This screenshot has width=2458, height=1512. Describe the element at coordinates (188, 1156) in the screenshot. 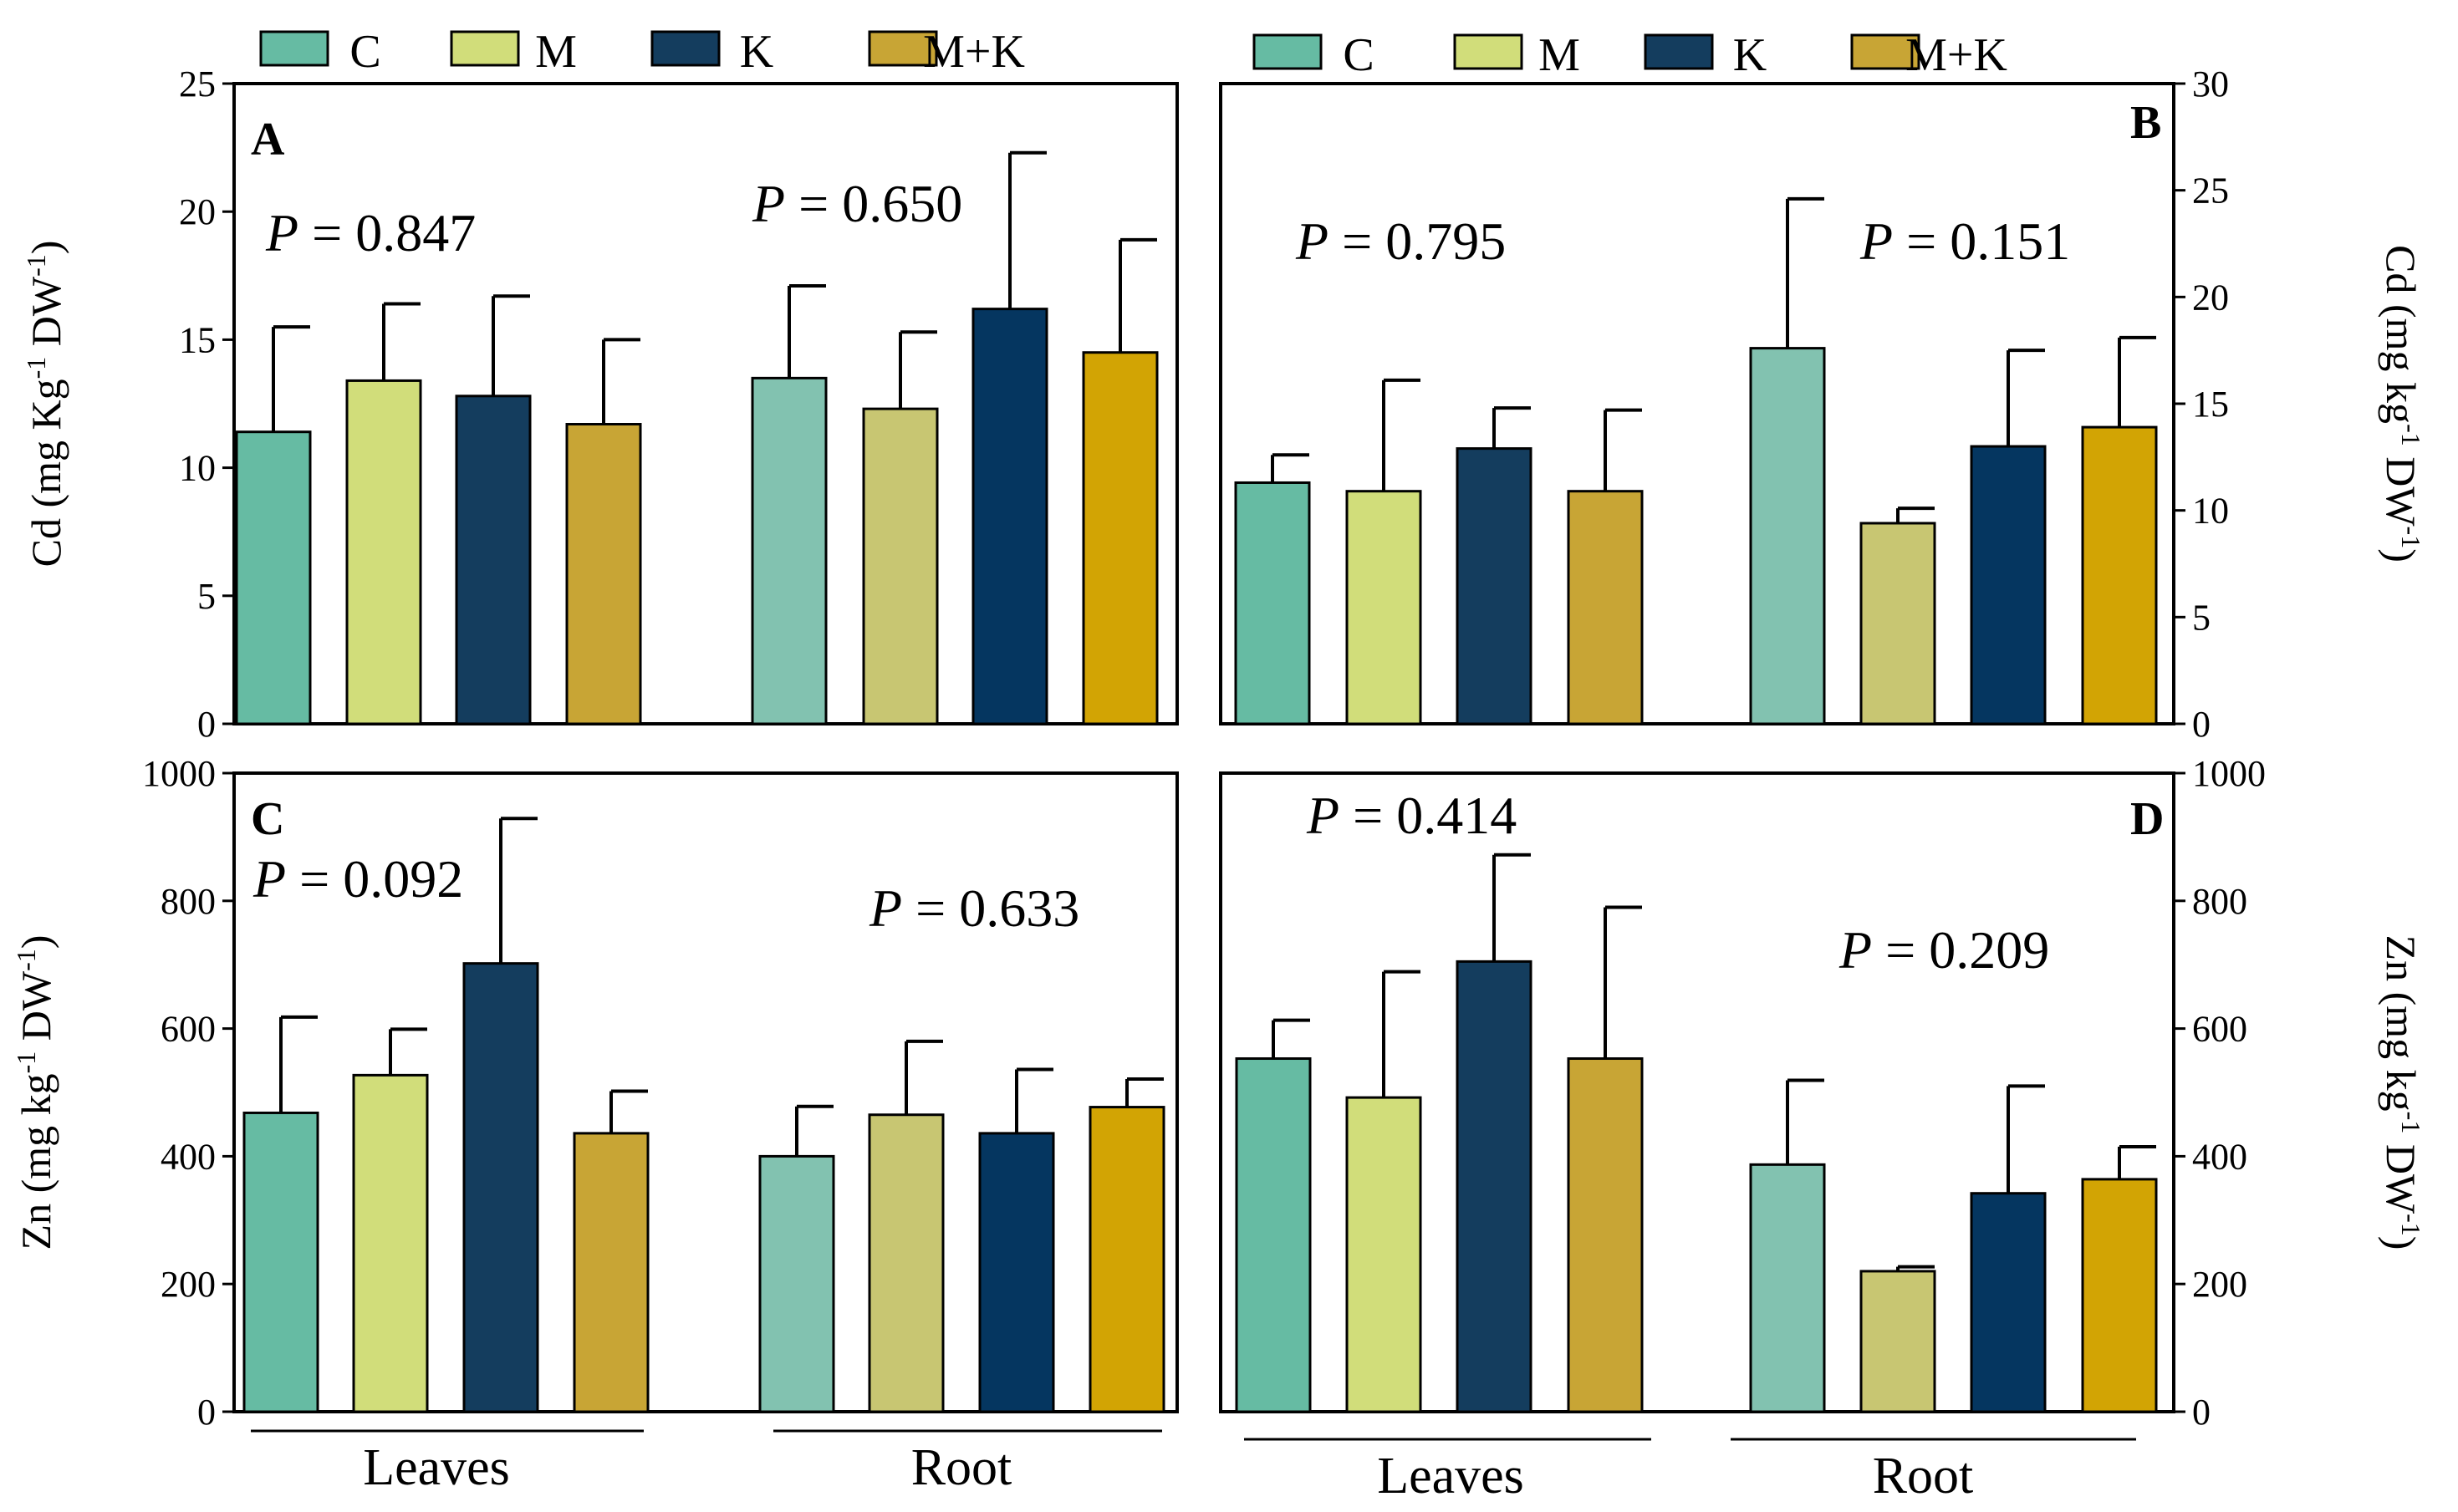

I see `y-tick-label: 400` at that location.